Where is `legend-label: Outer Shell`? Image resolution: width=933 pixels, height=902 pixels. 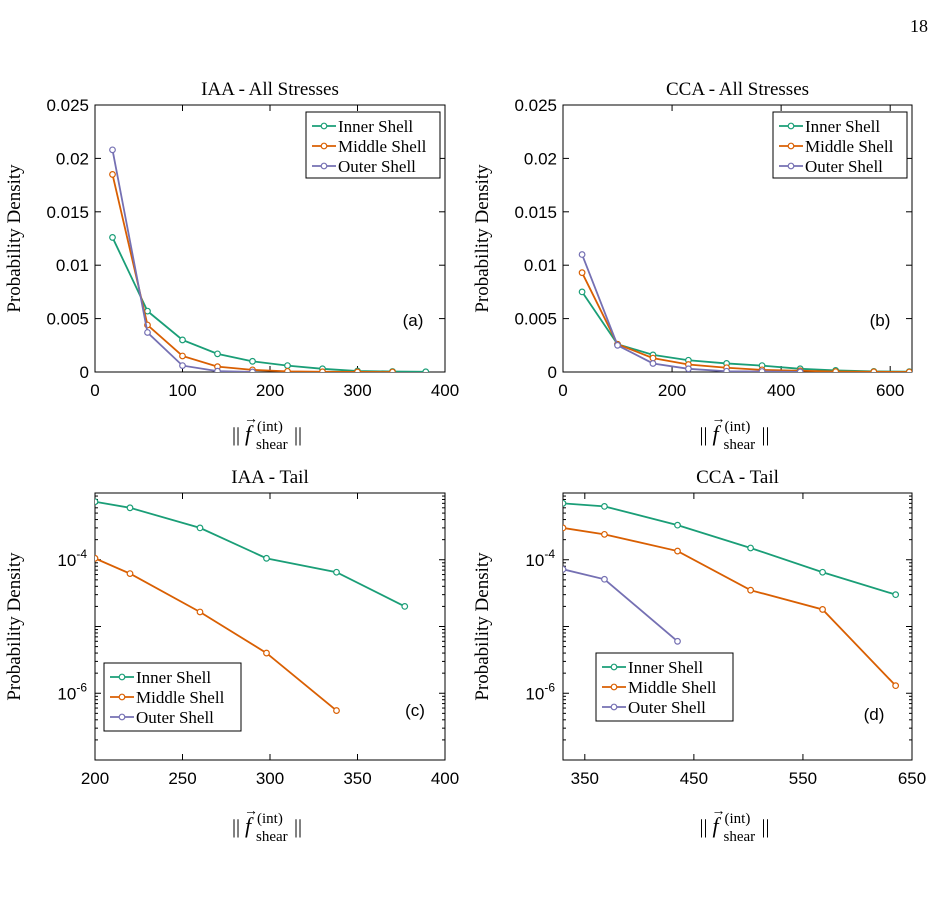
legend-label: Outer Shell is located at coordinates (377, 166).